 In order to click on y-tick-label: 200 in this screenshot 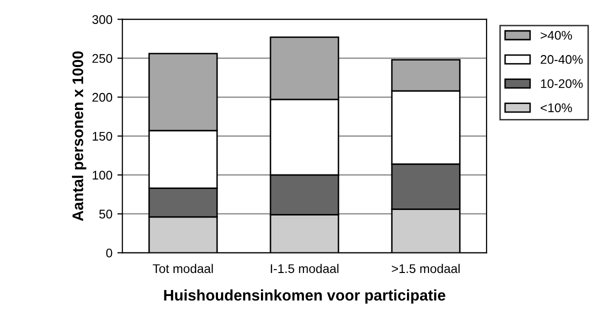, I will do `click(102, 97)`.